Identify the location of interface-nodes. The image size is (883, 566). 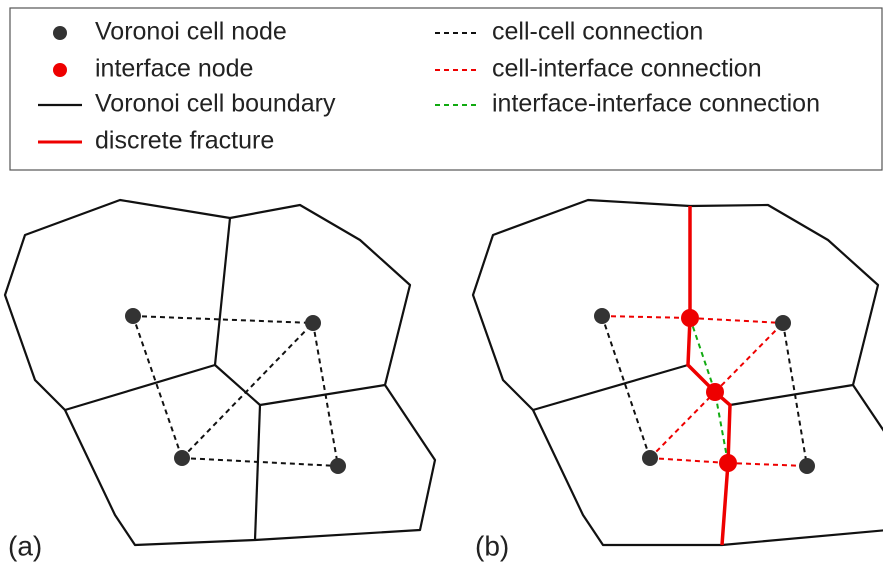
(709, 390).